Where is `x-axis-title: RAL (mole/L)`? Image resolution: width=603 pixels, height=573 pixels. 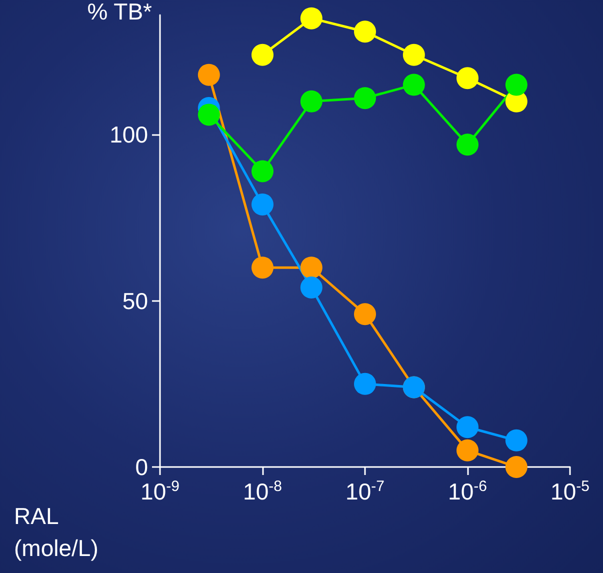
x-axis-title: RAL (mole/L) is located at coordinates (56, 532).